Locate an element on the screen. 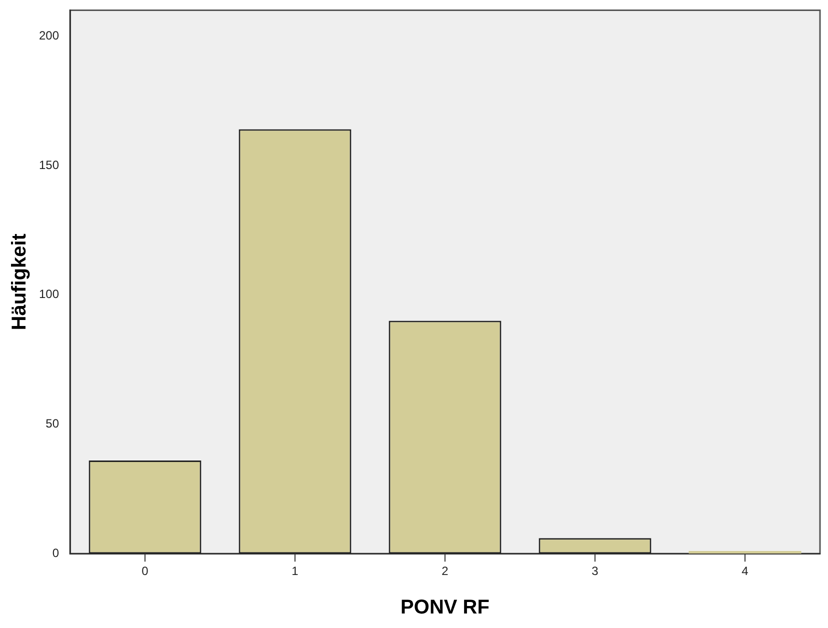 The height and width of the screenshot is (628, 828). y-tick-label: 150 is located at coordinates (49, 165).